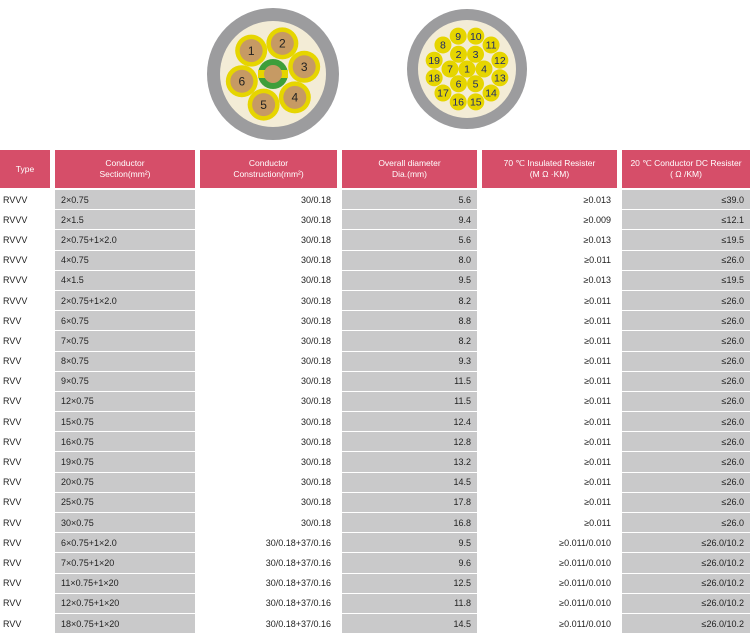 Image resolution: width=750 pixels, height=634 pixels. I want to click on header-line: Conductor, so click(125, 163).